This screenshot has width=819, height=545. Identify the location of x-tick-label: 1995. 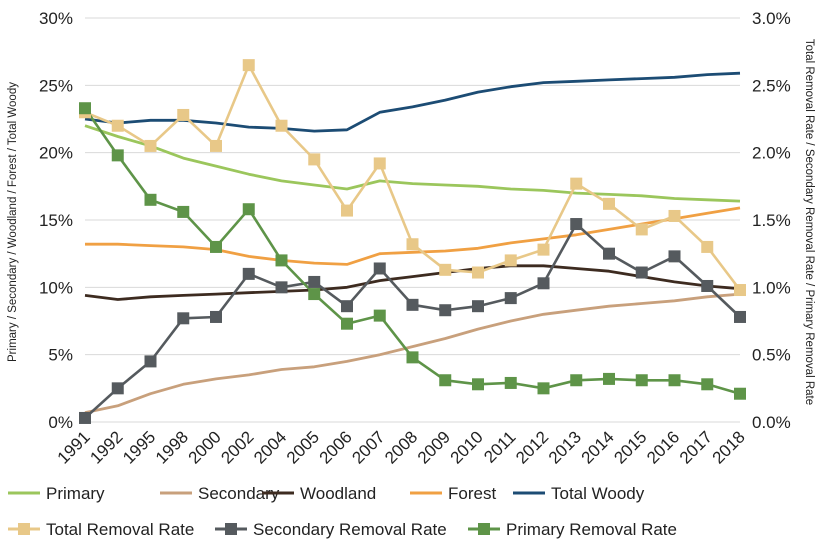
(139, 447).